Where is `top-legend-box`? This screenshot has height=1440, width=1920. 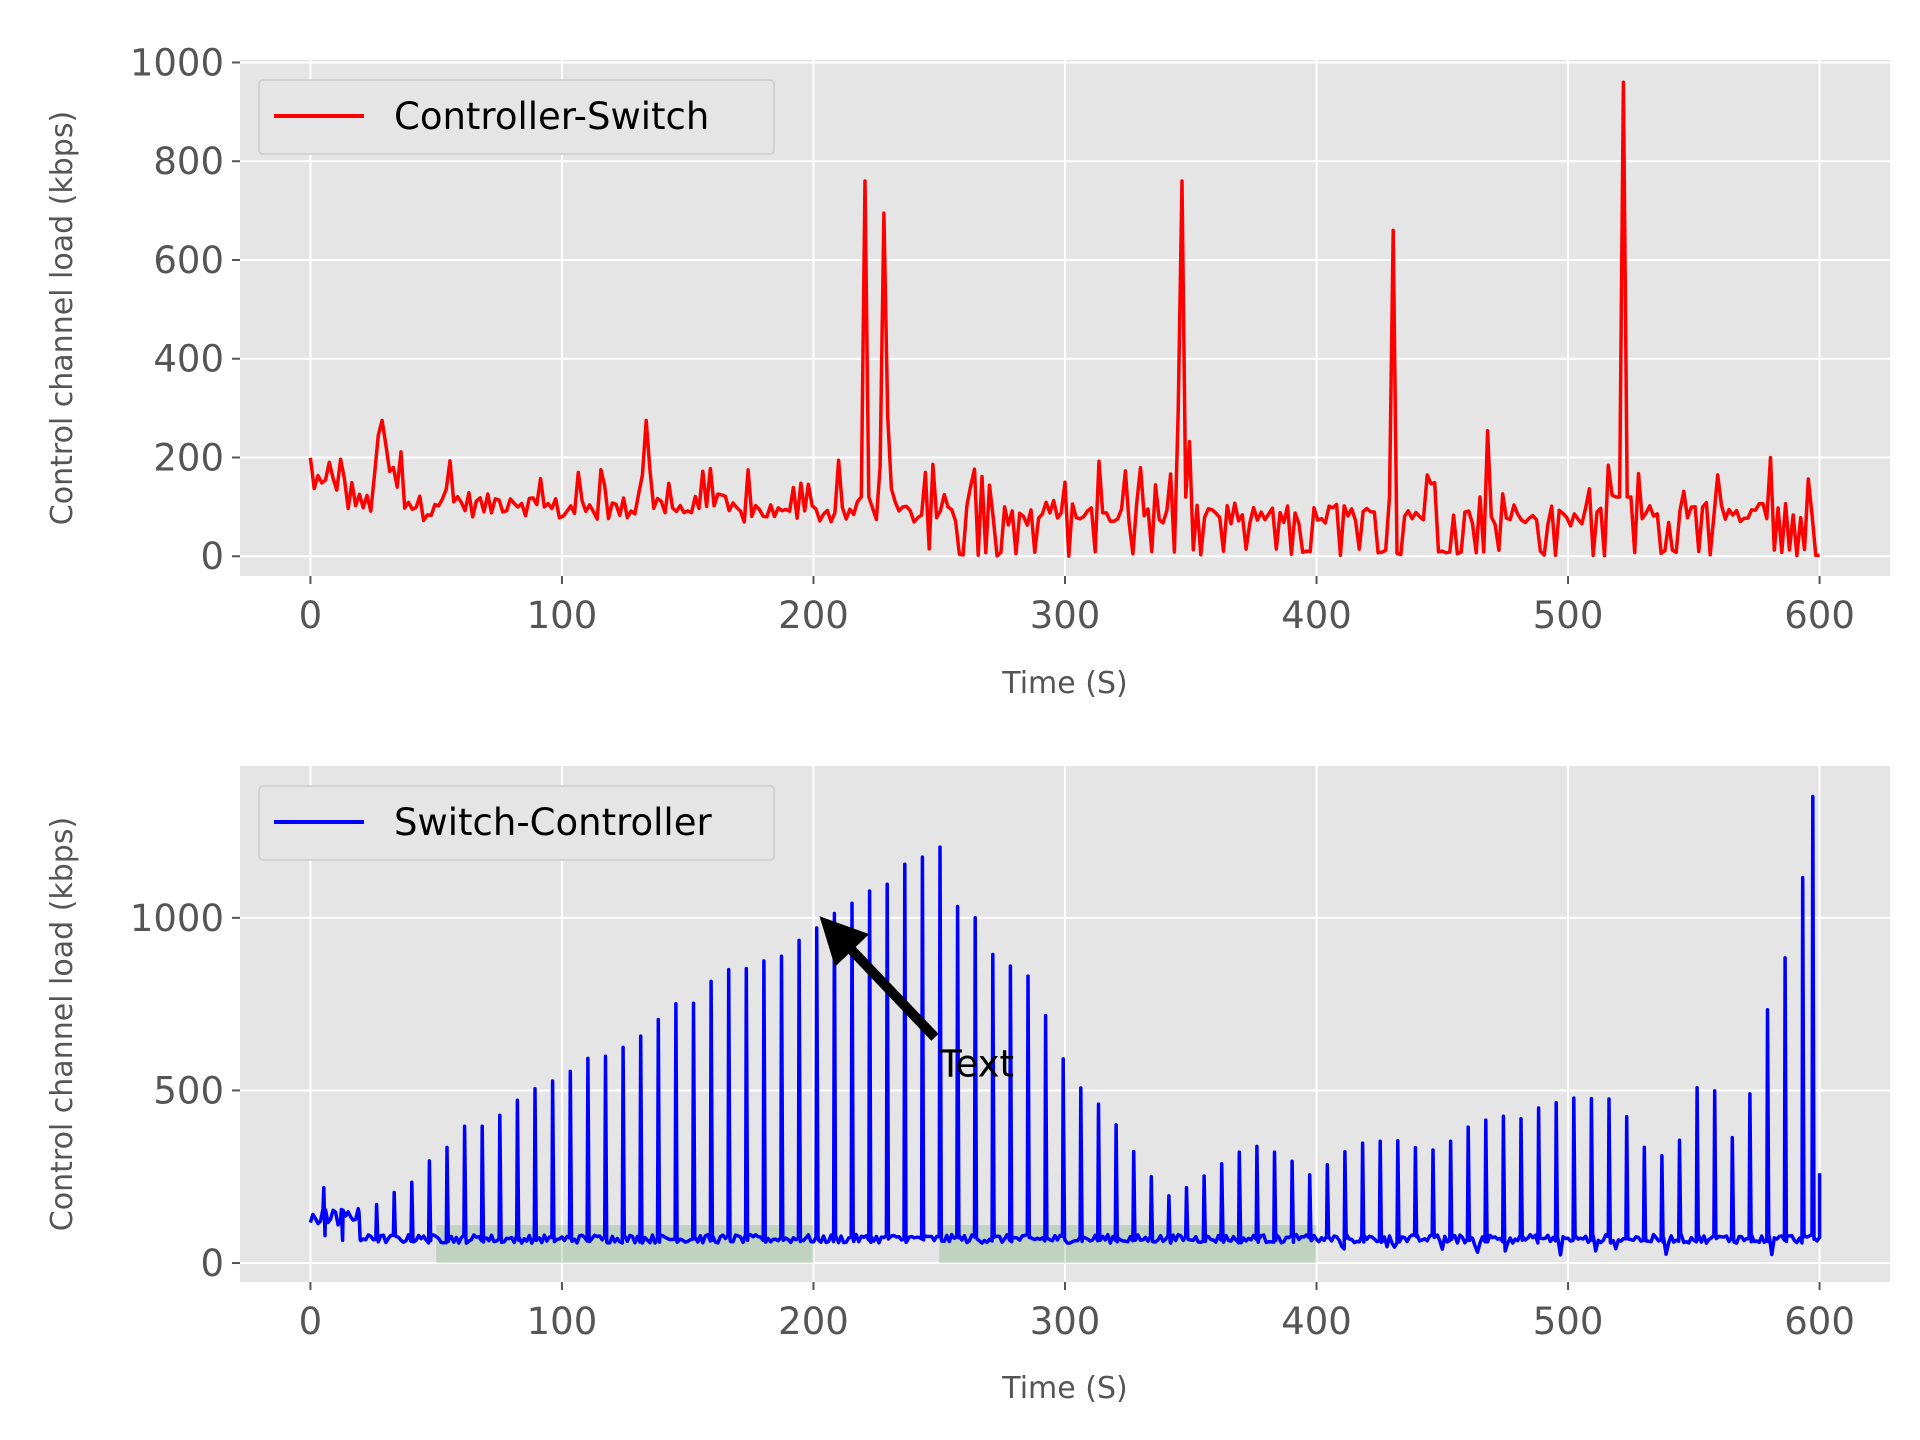 top-legend-box is located at coordinates (516, 117).